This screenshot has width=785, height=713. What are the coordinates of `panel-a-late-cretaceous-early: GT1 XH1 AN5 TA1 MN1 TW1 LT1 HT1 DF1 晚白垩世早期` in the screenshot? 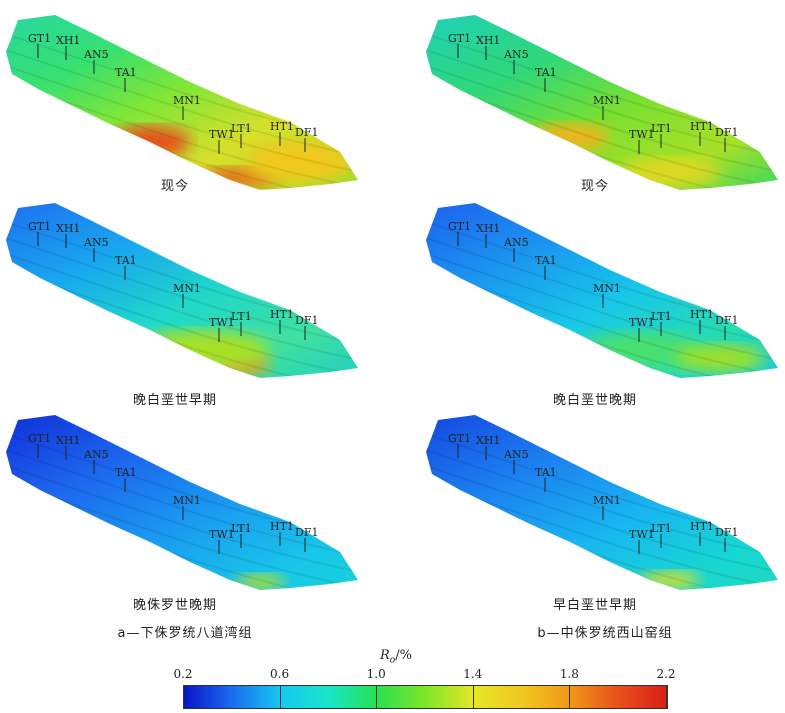 It's located at (185, 304).